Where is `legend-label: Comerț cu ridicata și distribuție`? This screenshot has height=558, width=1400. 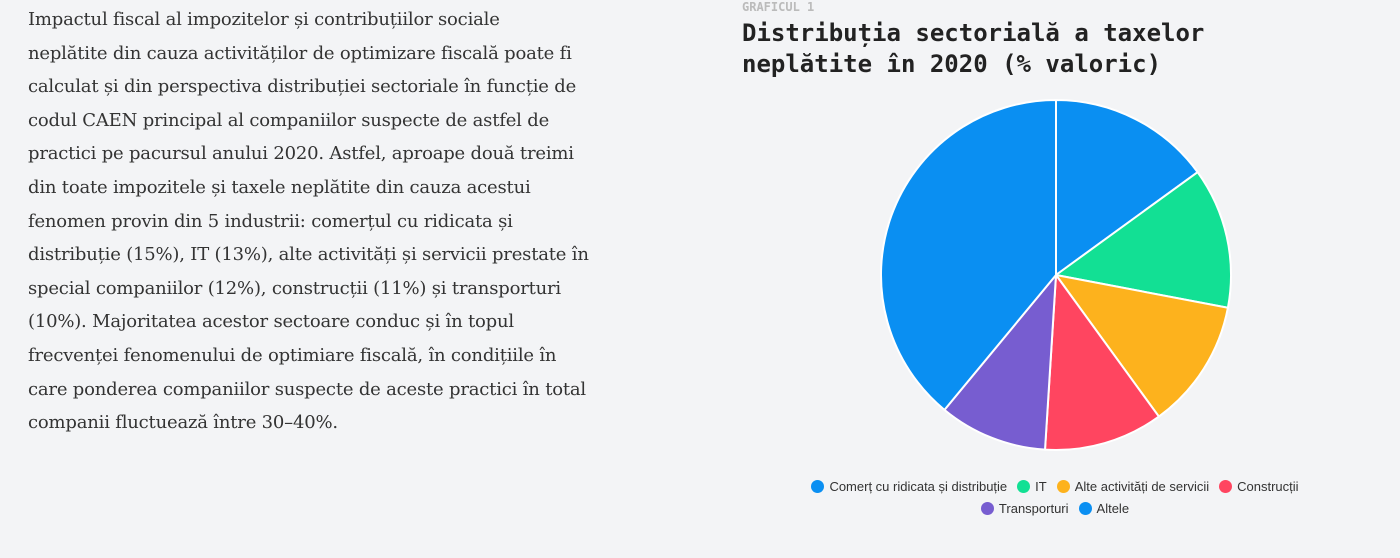 legend-label: Comerț cu ridicata și distribuție is located at coordinates (918, 486).